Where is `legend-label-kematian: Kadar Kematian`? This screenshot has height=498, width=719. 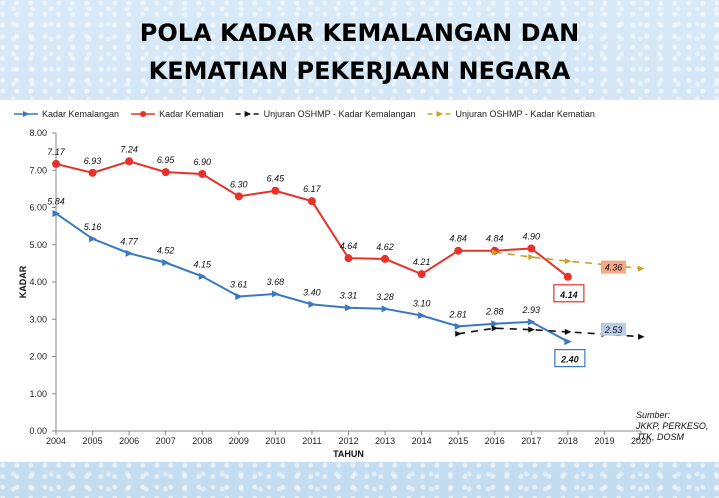
legend-label-kematian: Kadar Kematian is located at coordinates (191, 114).